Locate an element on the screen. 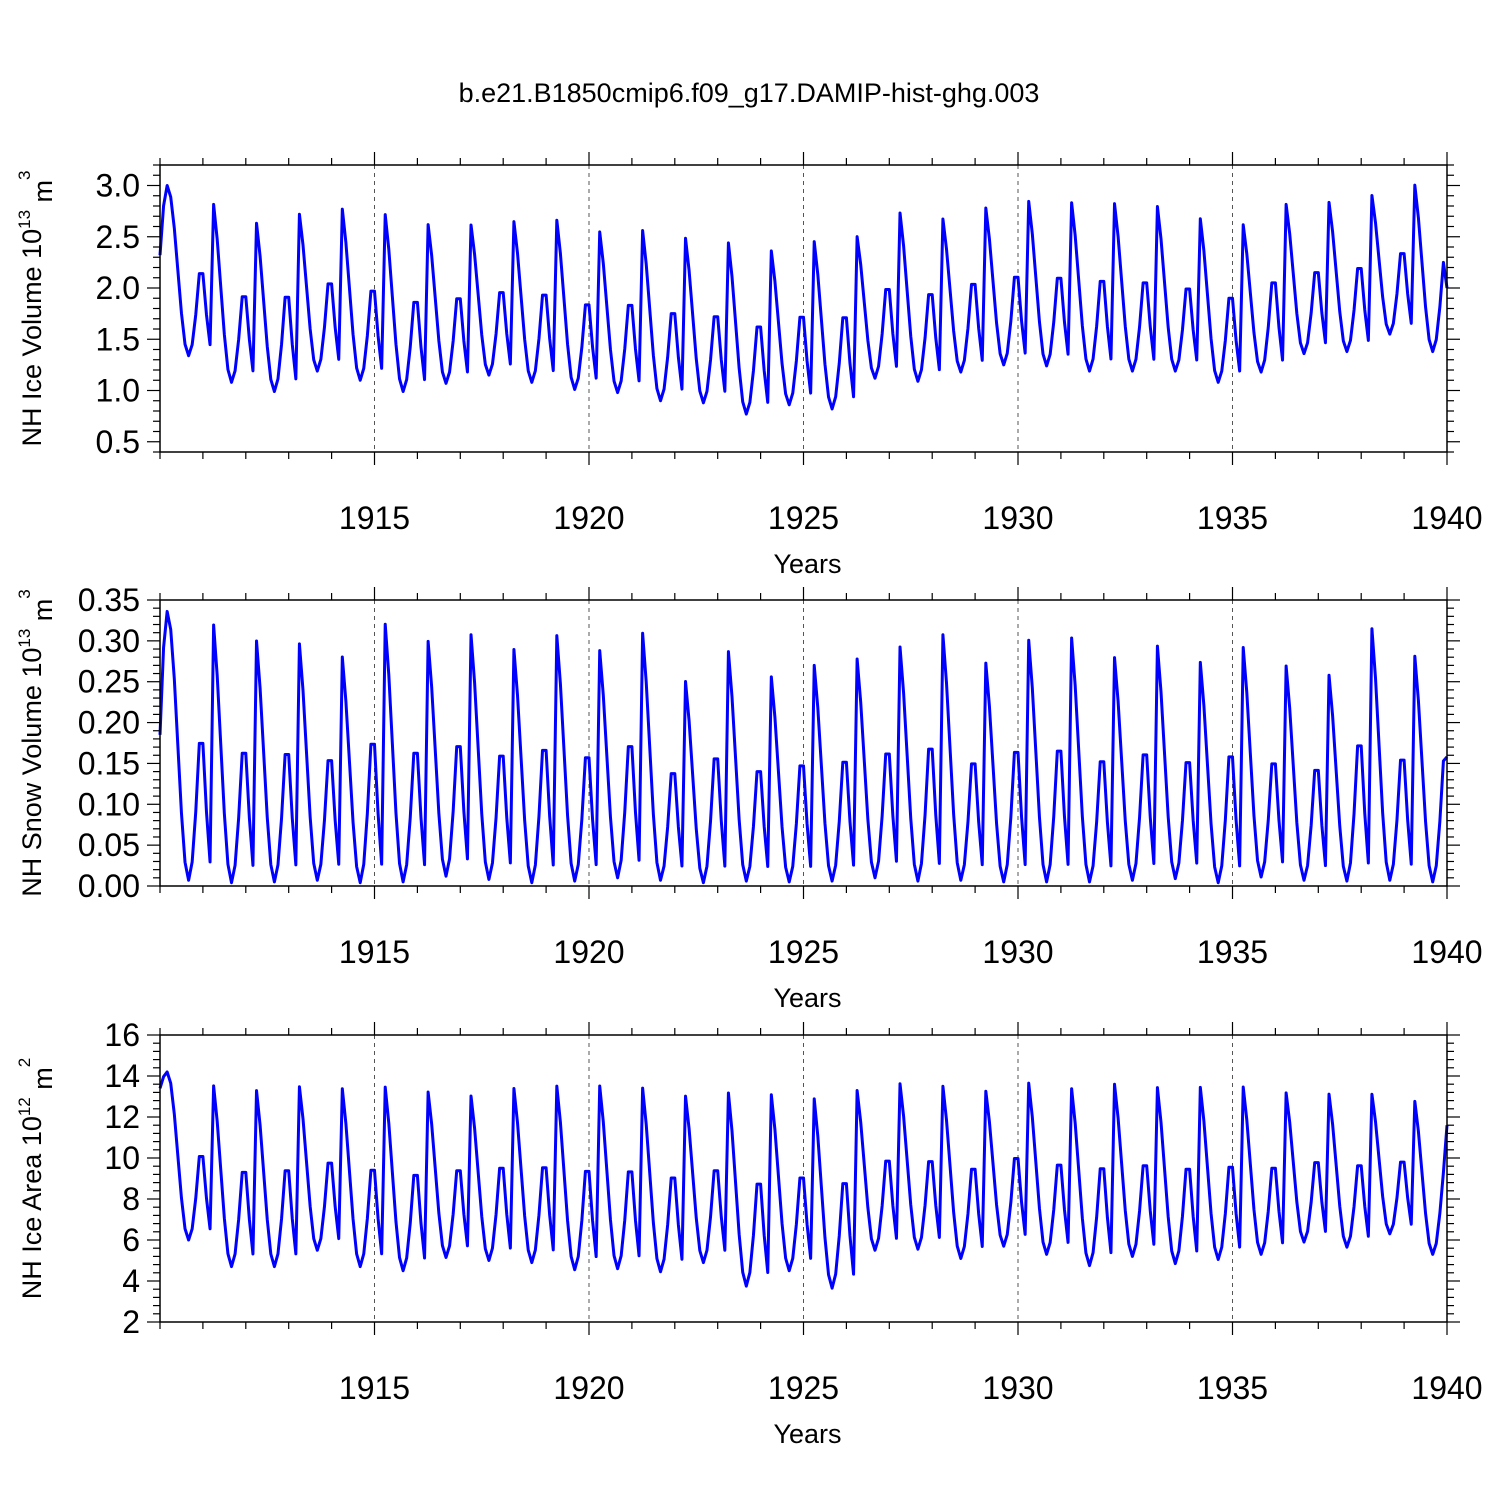 The width and height of the screenshot is (1500, 1500). y-tick-label: 14 is located at coordinates (122, 1076).